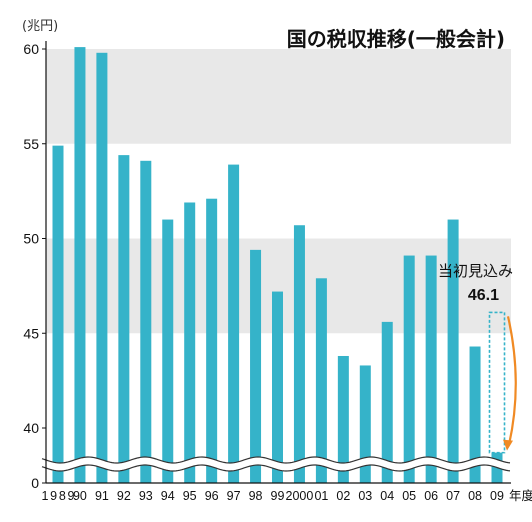 Image resolution: width=532 pixels, height=522 pixels. What do you see at coordinates (146, 496) in the screenshot?
I see `x-tick-label: 93` at bounding box center [146, 496].